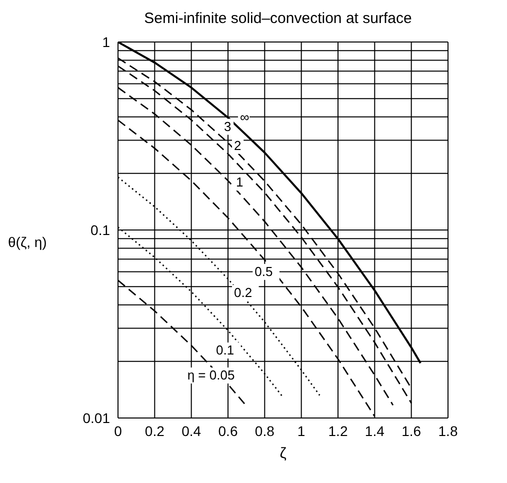 The width and height of the screenshot is (507, 483). I want to click on series-label: ∞, so click(245, 117).